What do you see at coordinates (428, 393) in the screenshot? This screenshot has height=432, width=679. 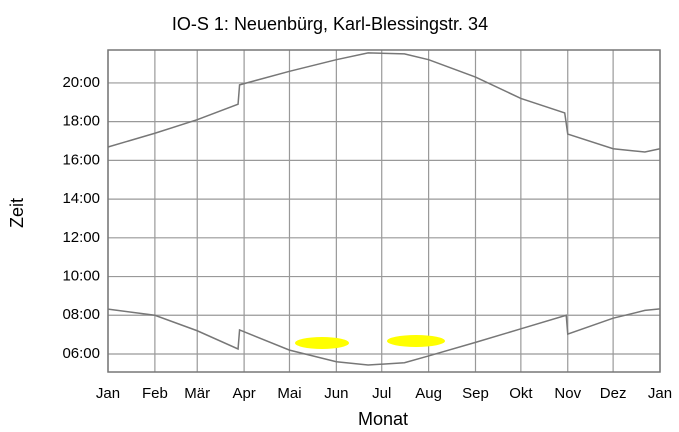 I see `x-tick-label: Aug` at bounding box center [428, 393].